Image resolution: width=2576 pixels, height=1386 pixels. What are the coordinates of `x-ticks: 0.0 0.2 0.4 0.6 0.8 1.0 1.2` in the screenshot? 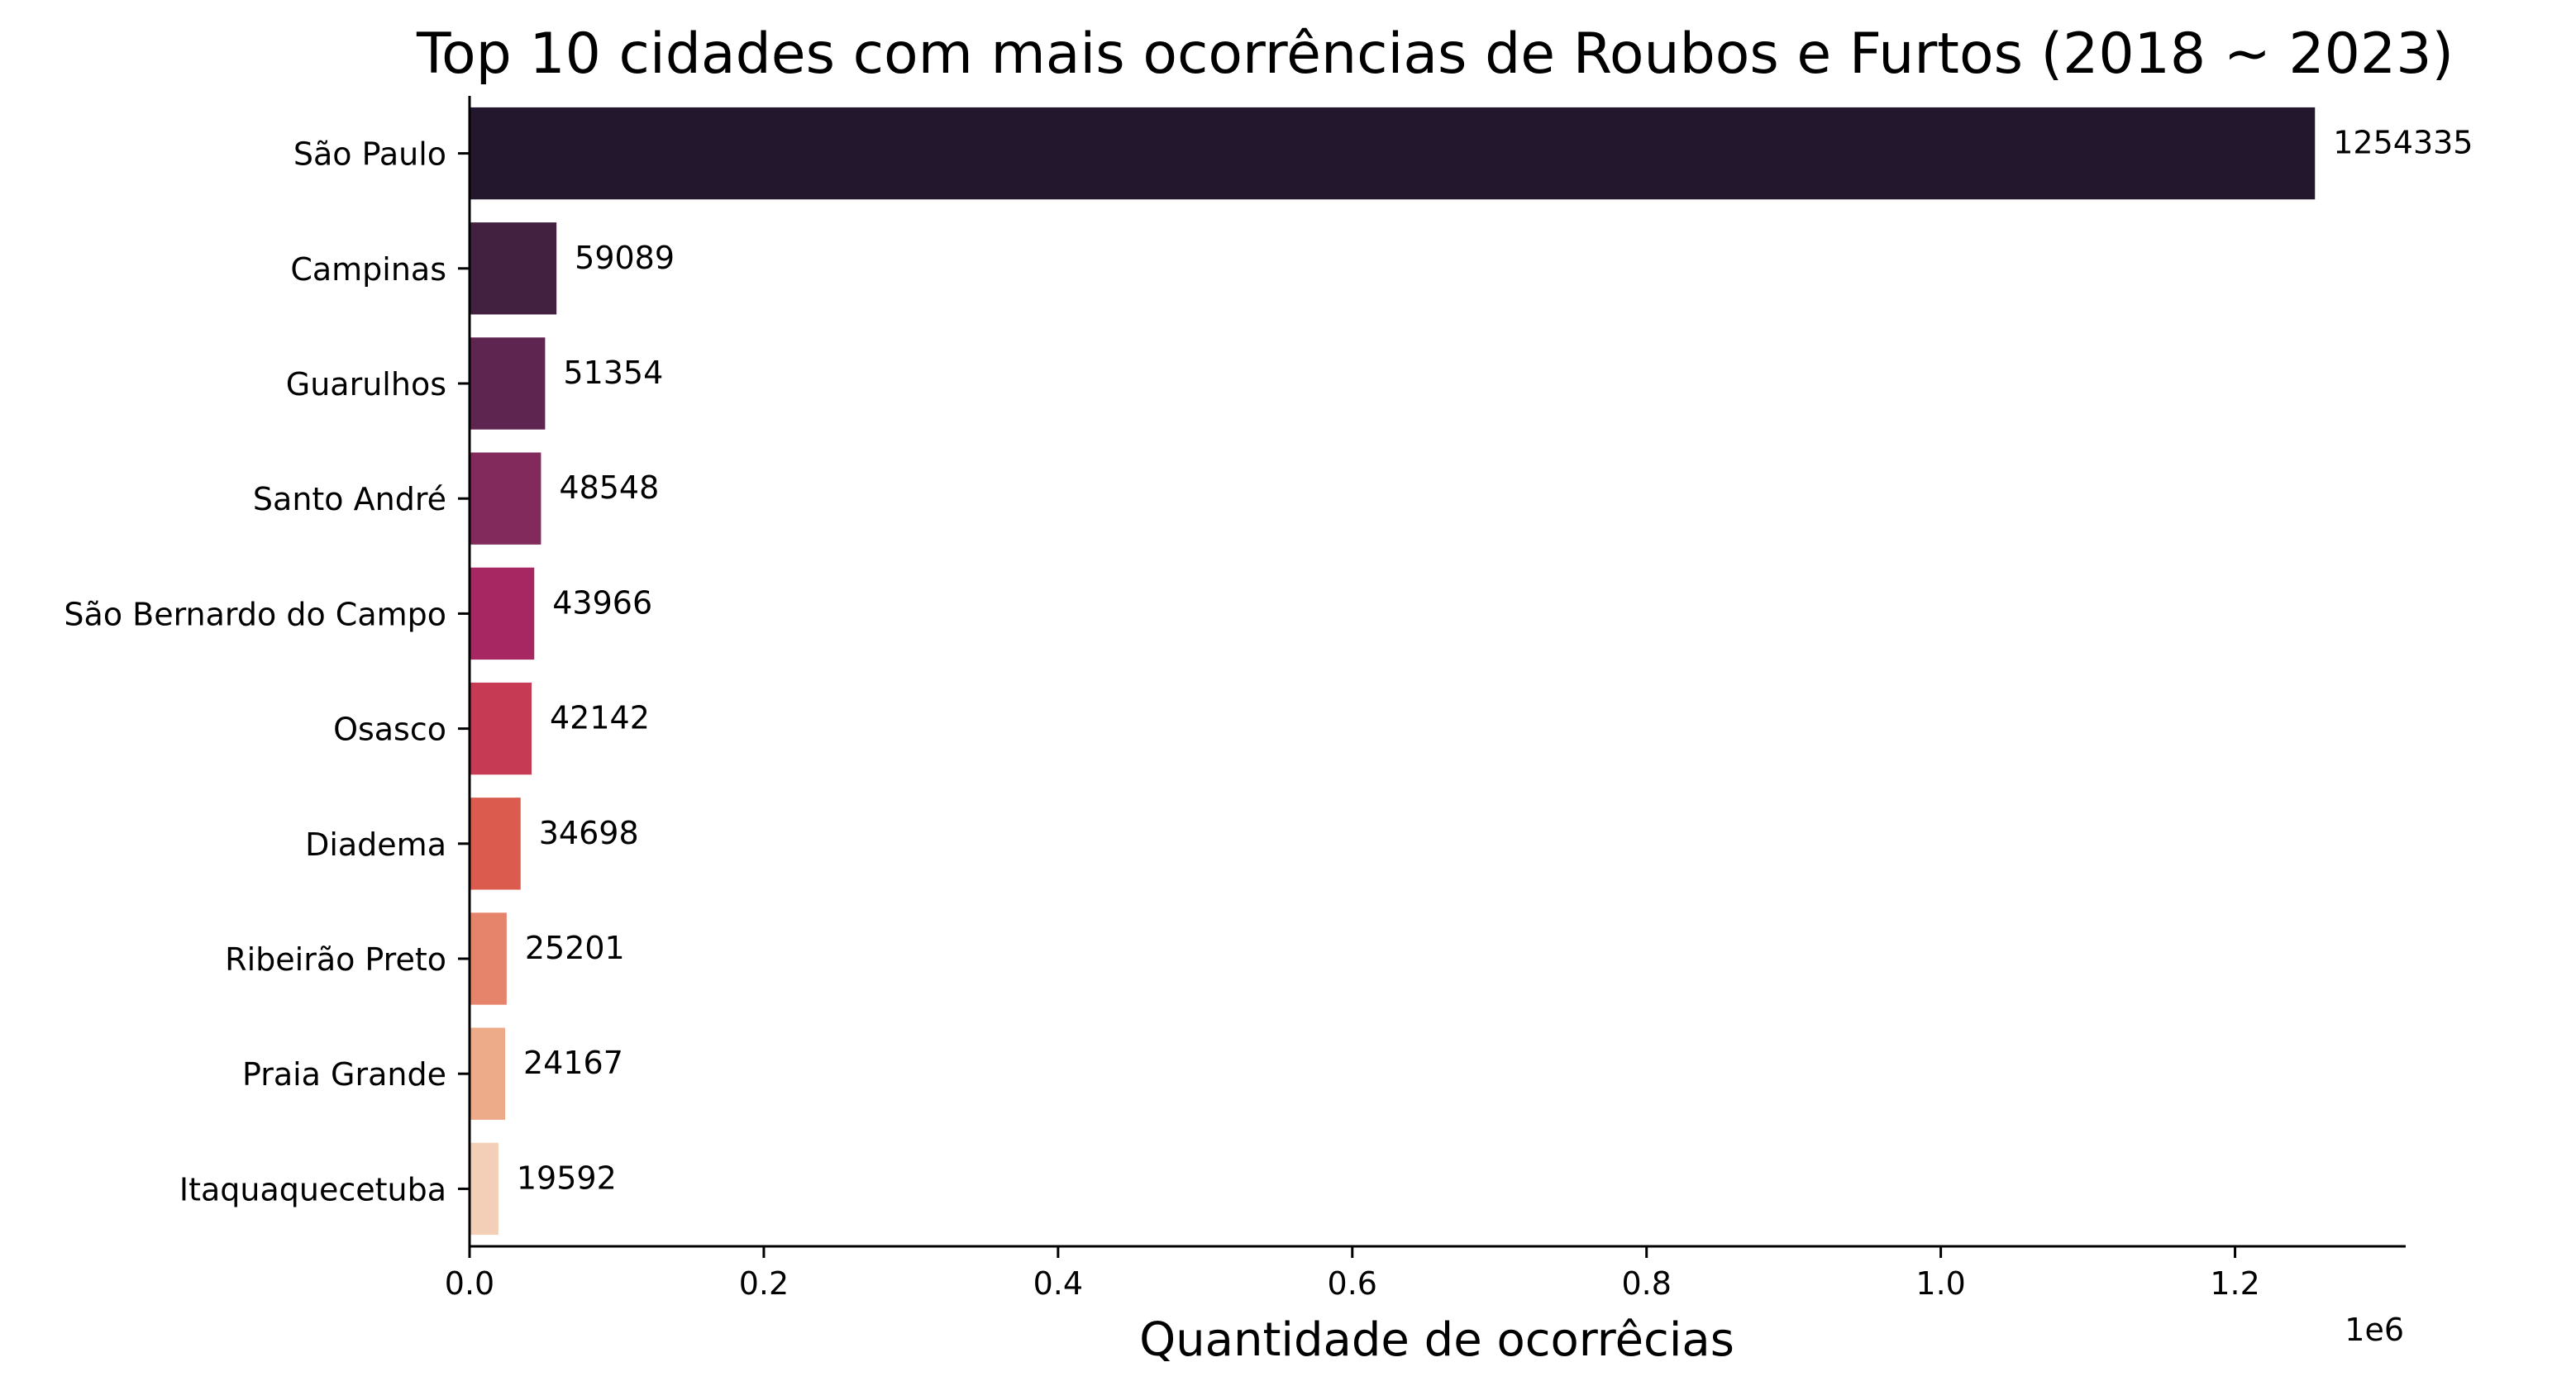 It's located at (1352, 1274).